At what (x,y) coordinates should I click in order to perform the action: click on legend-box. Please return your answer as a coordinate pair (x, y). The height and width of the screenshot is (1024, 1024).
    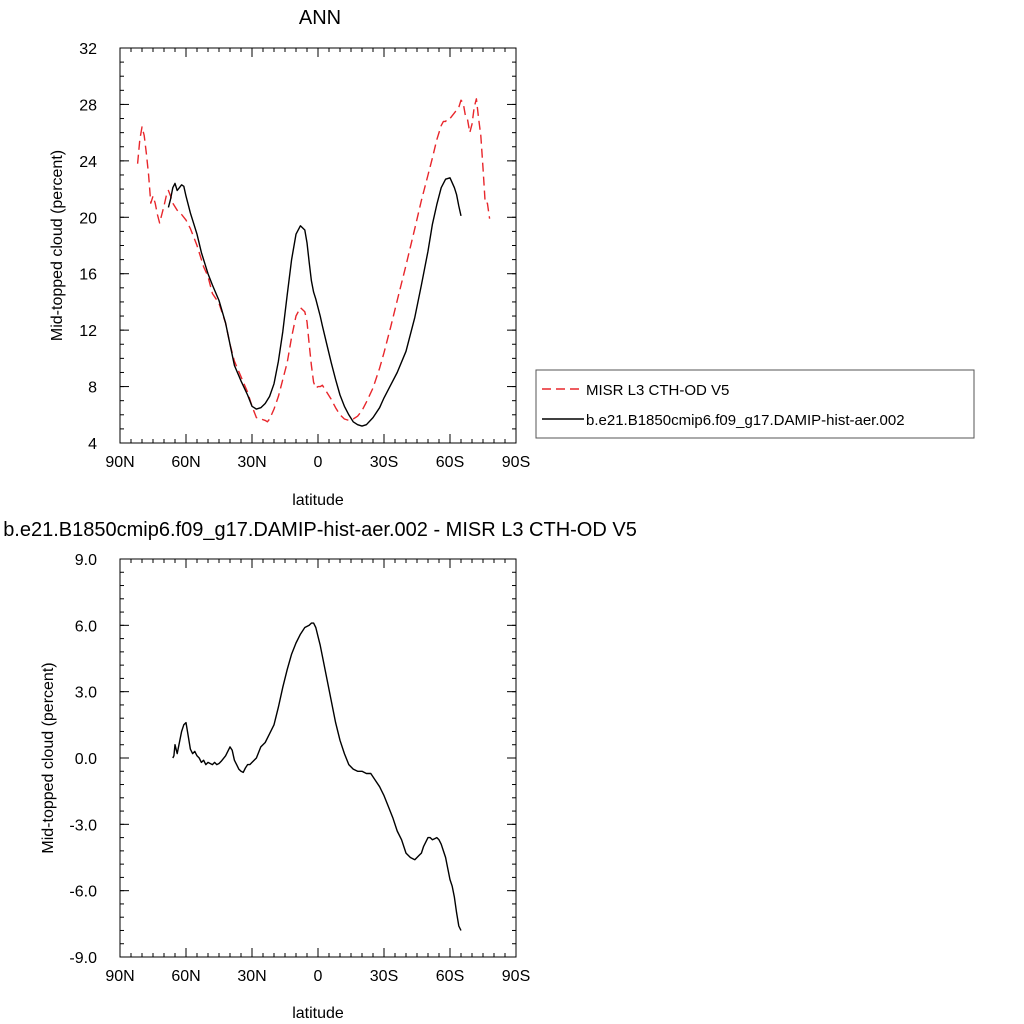
    Looking at the image, I should click on (755, 404).